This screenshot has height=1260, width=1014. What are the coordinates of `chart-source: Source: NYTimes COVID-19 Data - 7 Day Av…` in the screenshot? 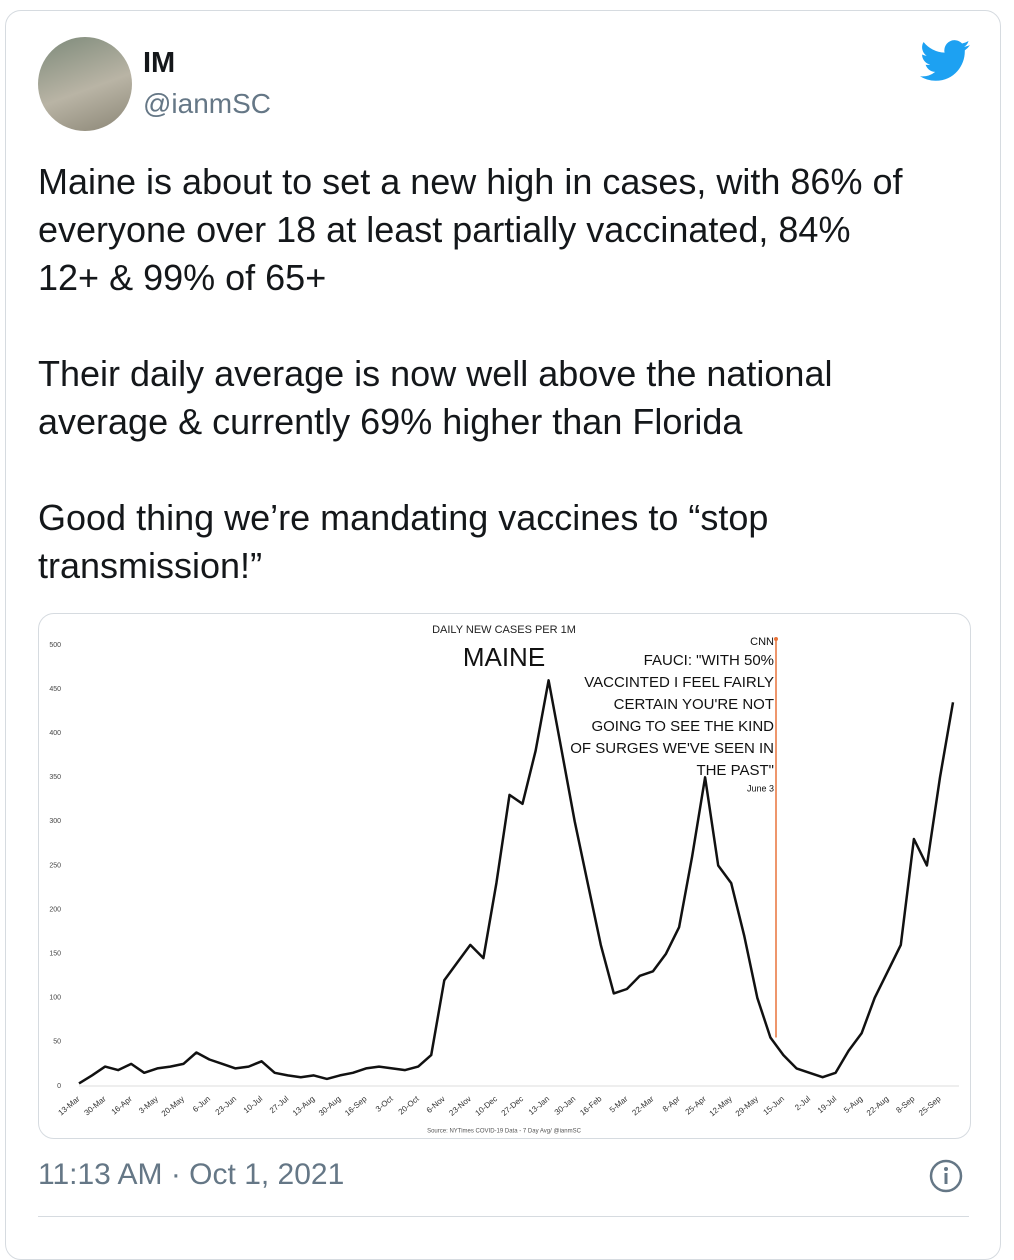 It's located at (504, 1132).